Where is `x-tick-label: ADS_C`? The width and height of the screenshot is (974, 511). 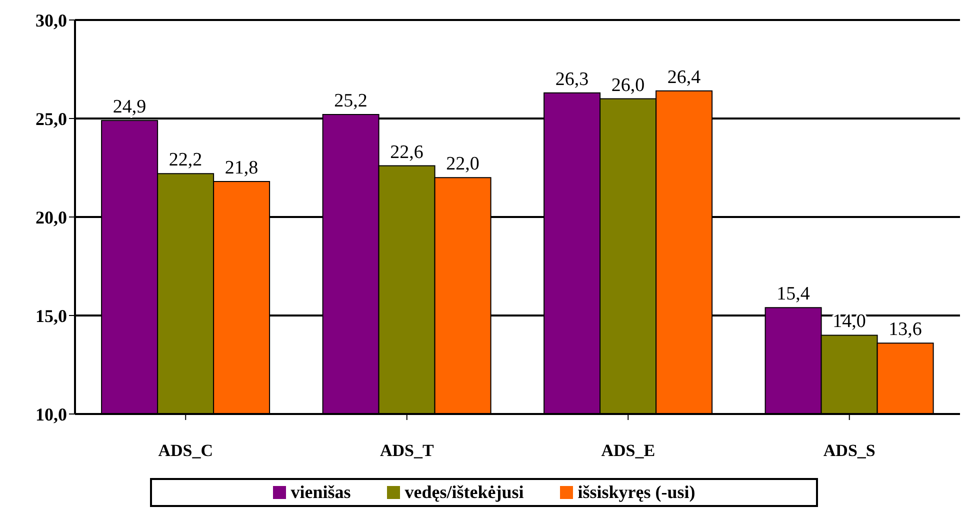 x-tick-label: ADS_C is located at coordinates (186, 450).